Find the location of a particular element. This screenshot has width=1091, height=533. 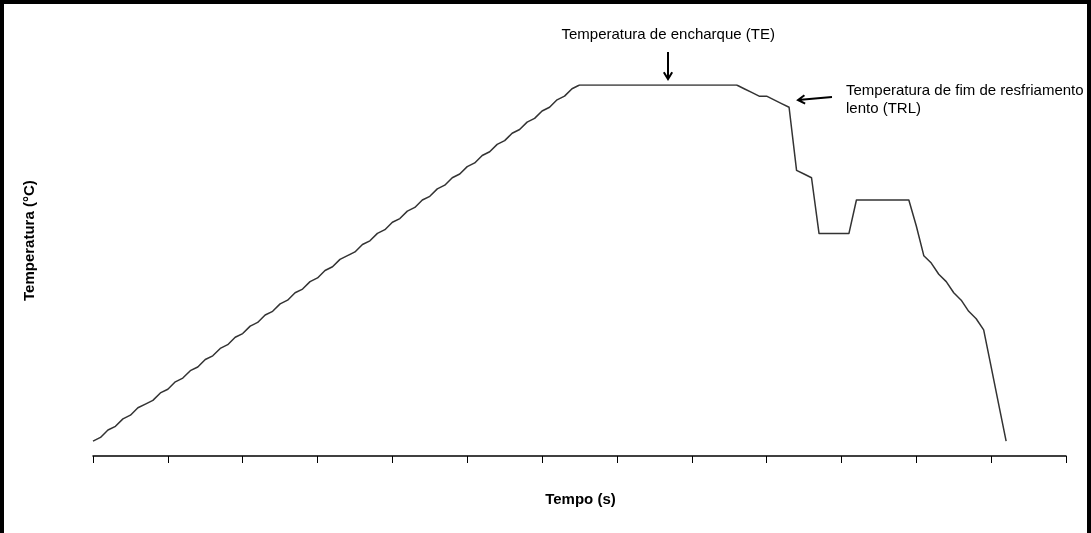

x-axis-title: Tempo (s) is located at coordinates (580, 498).